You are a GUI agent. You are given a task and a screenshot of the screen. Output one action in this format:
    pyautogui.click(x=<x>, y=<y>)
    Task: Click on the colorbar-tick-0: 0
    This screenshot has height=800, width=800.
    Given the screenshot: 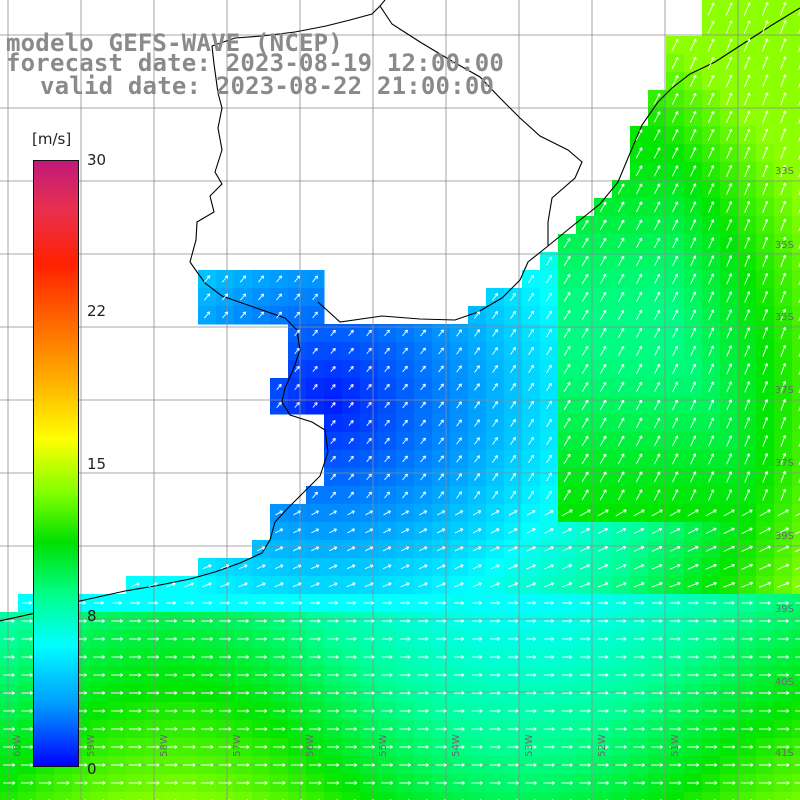 What is the action you would take?
    pyautogui.click(x=92, y=769)
    